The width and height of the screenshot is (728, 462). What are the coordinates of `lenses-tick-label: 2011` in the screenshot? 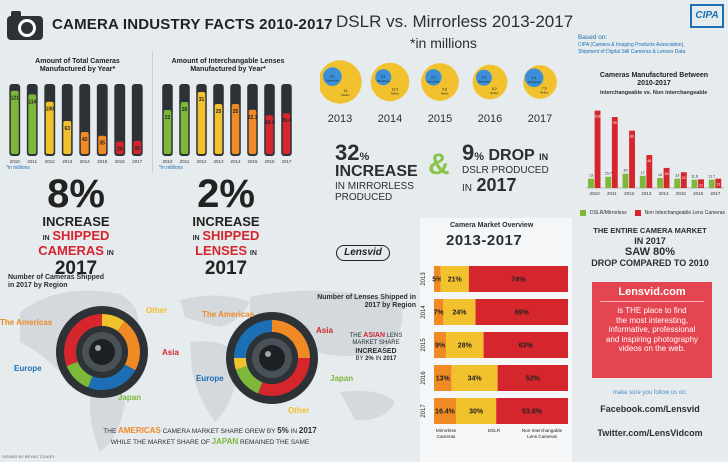 It's located at (185, 161).